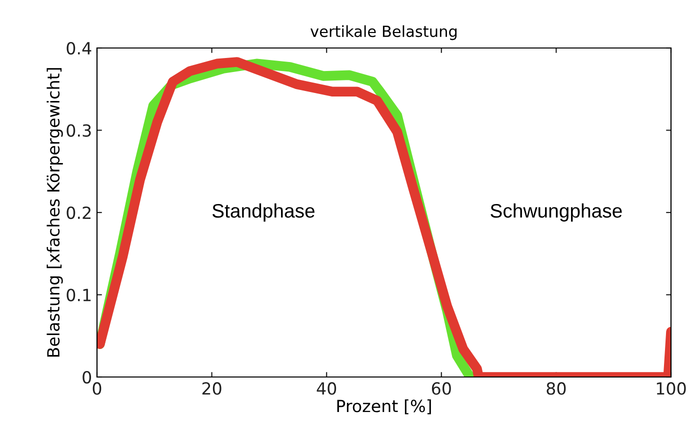  Describe the element at coordinates (671, 388) in the screenshot. I see `x-tick-label: 100` at that location.